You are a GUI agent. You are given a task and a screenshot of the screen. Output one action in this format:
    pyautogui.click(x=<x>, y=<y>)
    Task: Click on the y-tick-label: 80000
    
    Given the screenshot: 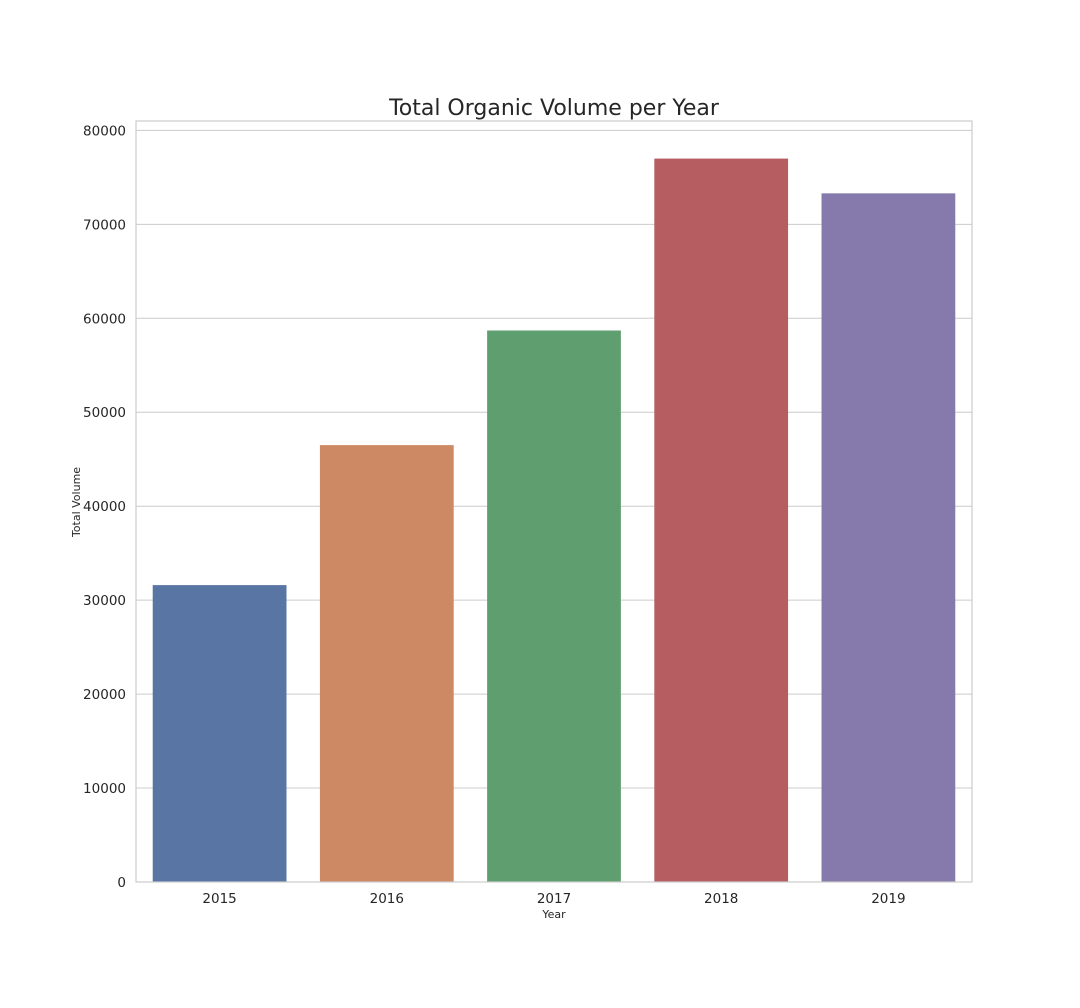 What is the action you would take?
    pyautogui.click(x=104, y=131)
    